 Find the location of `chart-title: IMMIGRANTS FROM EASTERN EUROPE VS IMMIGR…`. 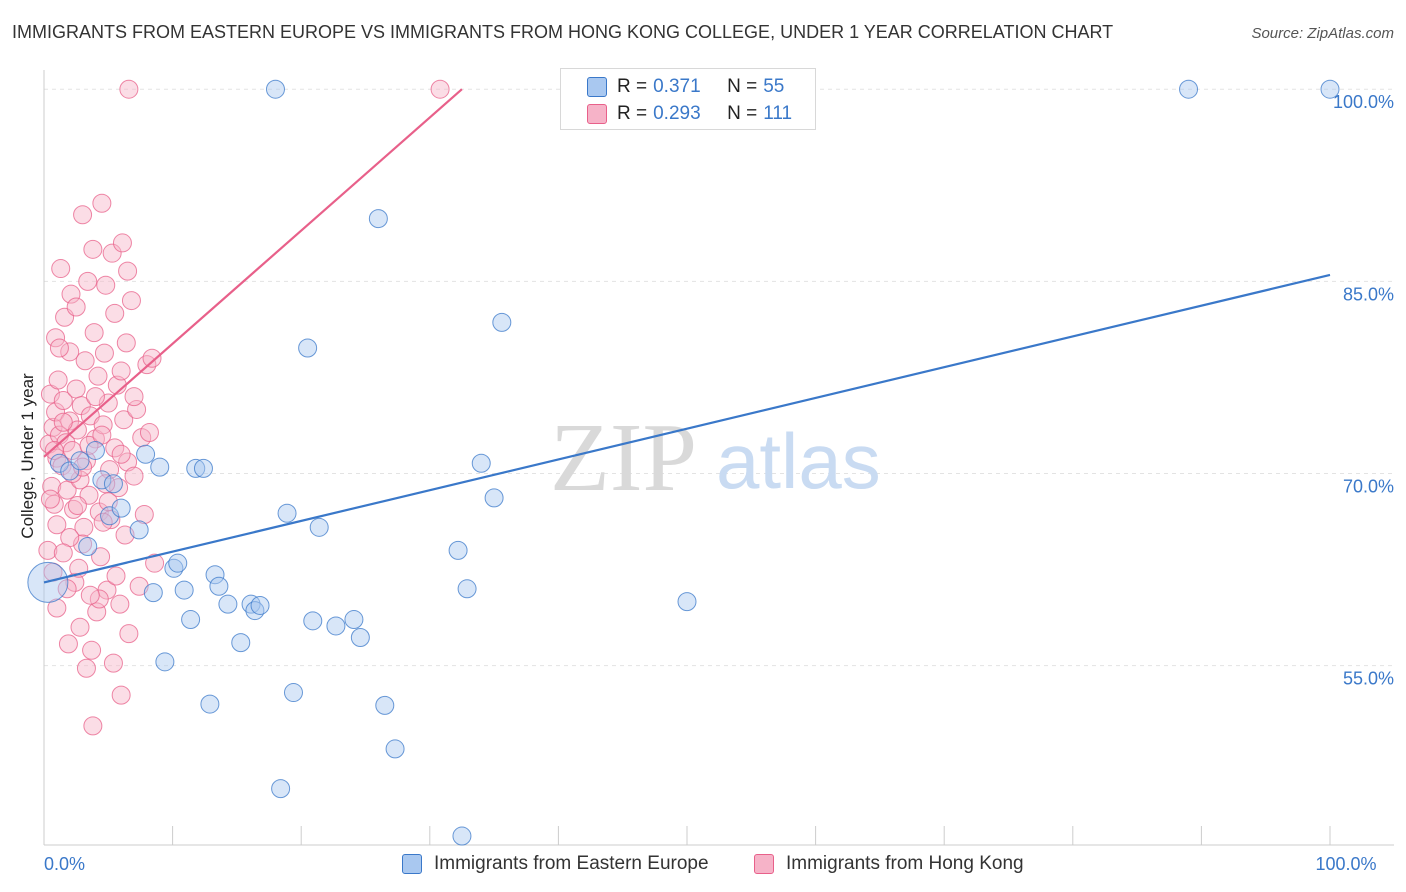

chart-title: IMMIGRANTS FROM EASTERN EUROPE VS IMMIGR… is located at coordinates (563, 32).